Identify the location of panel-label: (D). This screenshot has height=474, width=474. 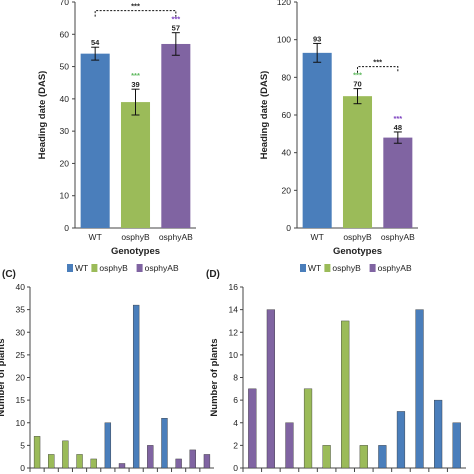
(213, 274).